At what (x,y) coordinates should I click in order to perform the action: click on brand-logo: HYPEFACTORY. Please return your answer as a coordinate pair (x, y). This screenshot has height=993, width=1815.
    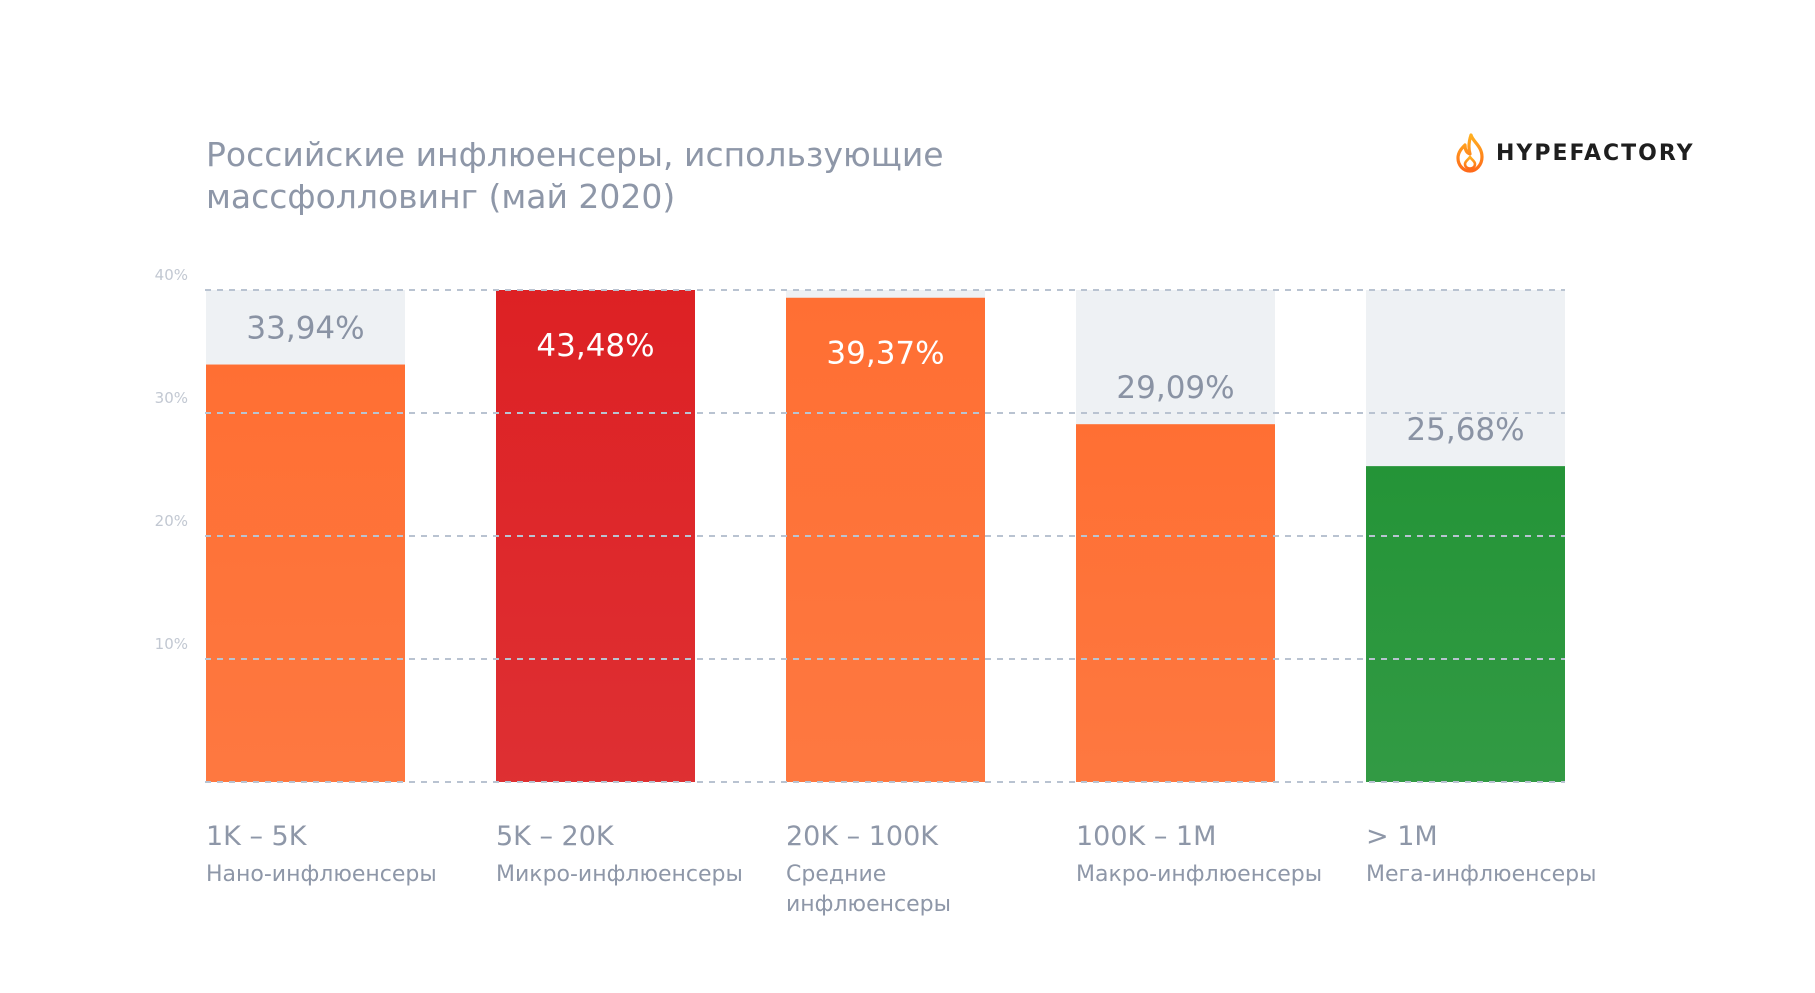
    Looking at the image, I should click on (1574, 153).